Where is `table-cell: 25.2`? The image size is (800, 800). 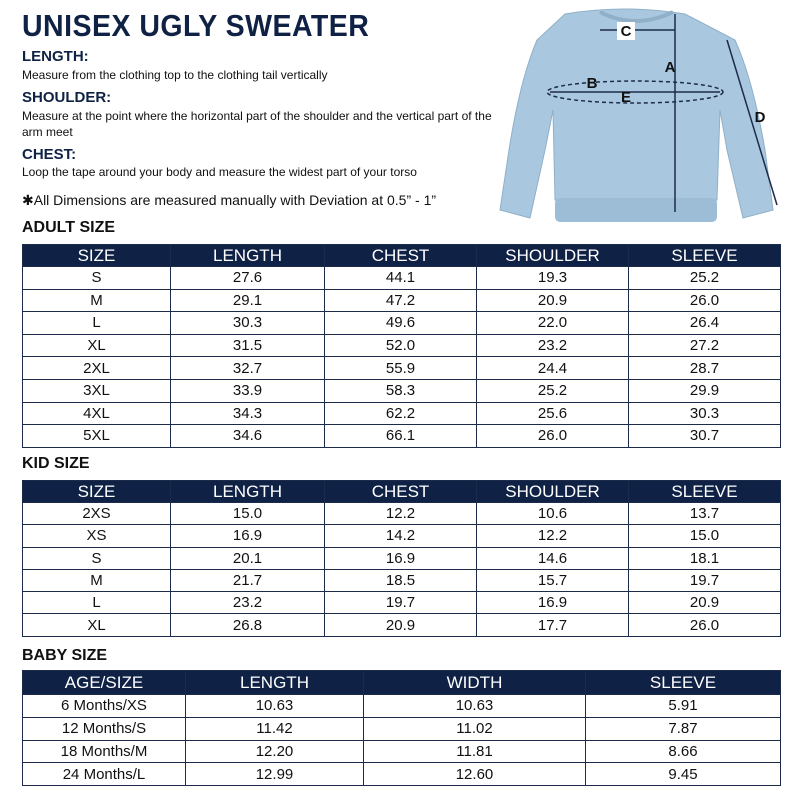 table-cell: 25.2 is located at coordinates (704, 278).